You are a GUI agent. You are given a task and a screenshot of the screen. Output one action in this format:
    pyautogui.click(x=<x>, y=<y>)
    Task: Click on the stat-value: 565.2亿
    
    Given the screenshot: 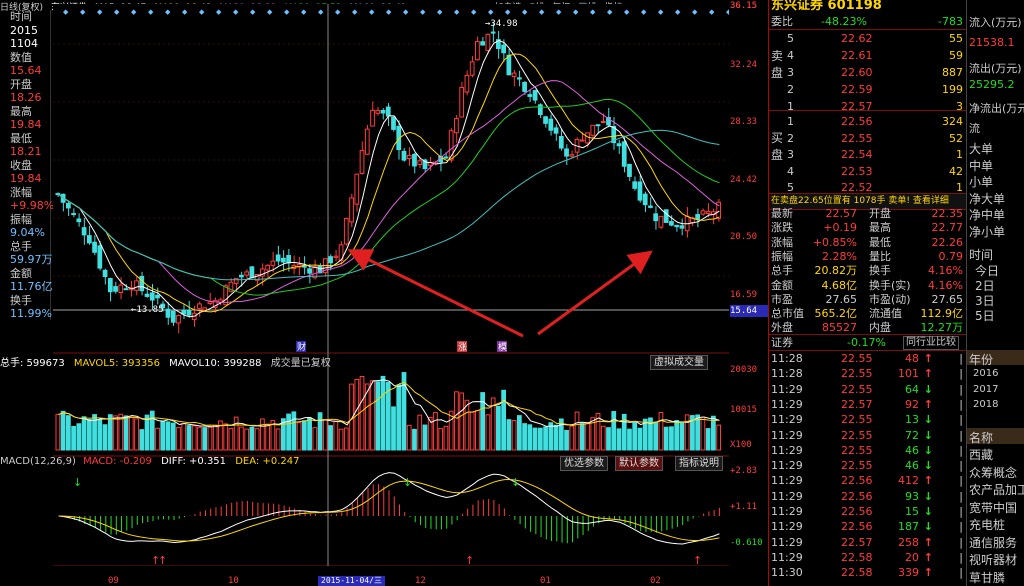 What is the action you would take?
    pyautogui.click(x=836, y=314)
    